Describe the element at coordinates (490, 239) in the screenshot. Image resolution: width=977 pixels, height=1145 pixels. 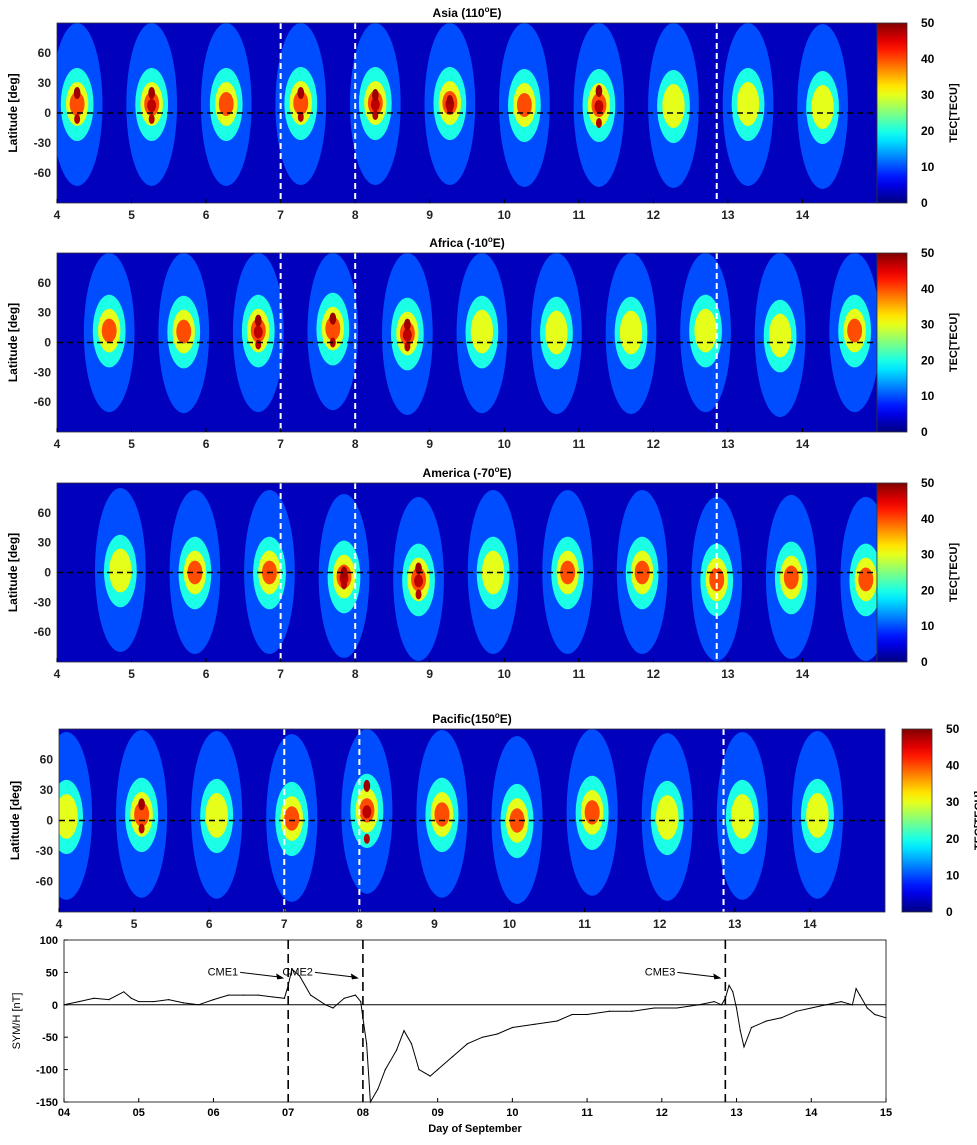
I see `title-superscript: o` at that location.